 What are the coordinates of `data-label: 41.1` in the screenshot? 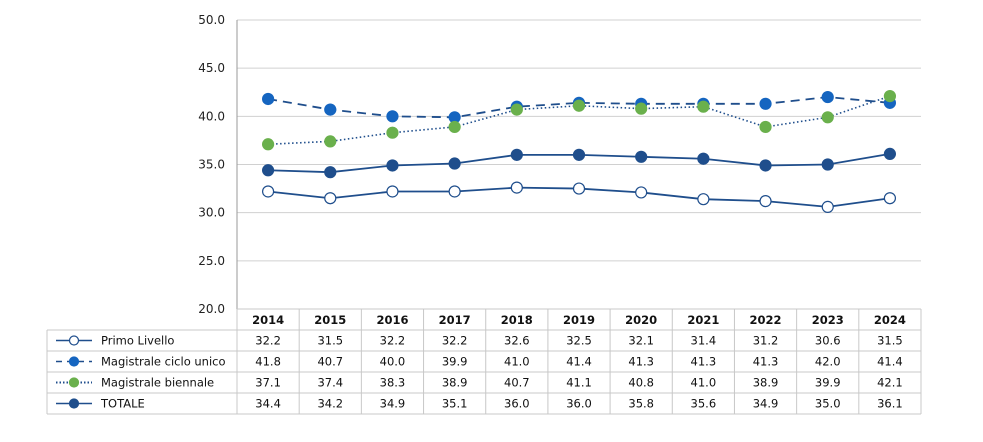 It's located at (579, 383).